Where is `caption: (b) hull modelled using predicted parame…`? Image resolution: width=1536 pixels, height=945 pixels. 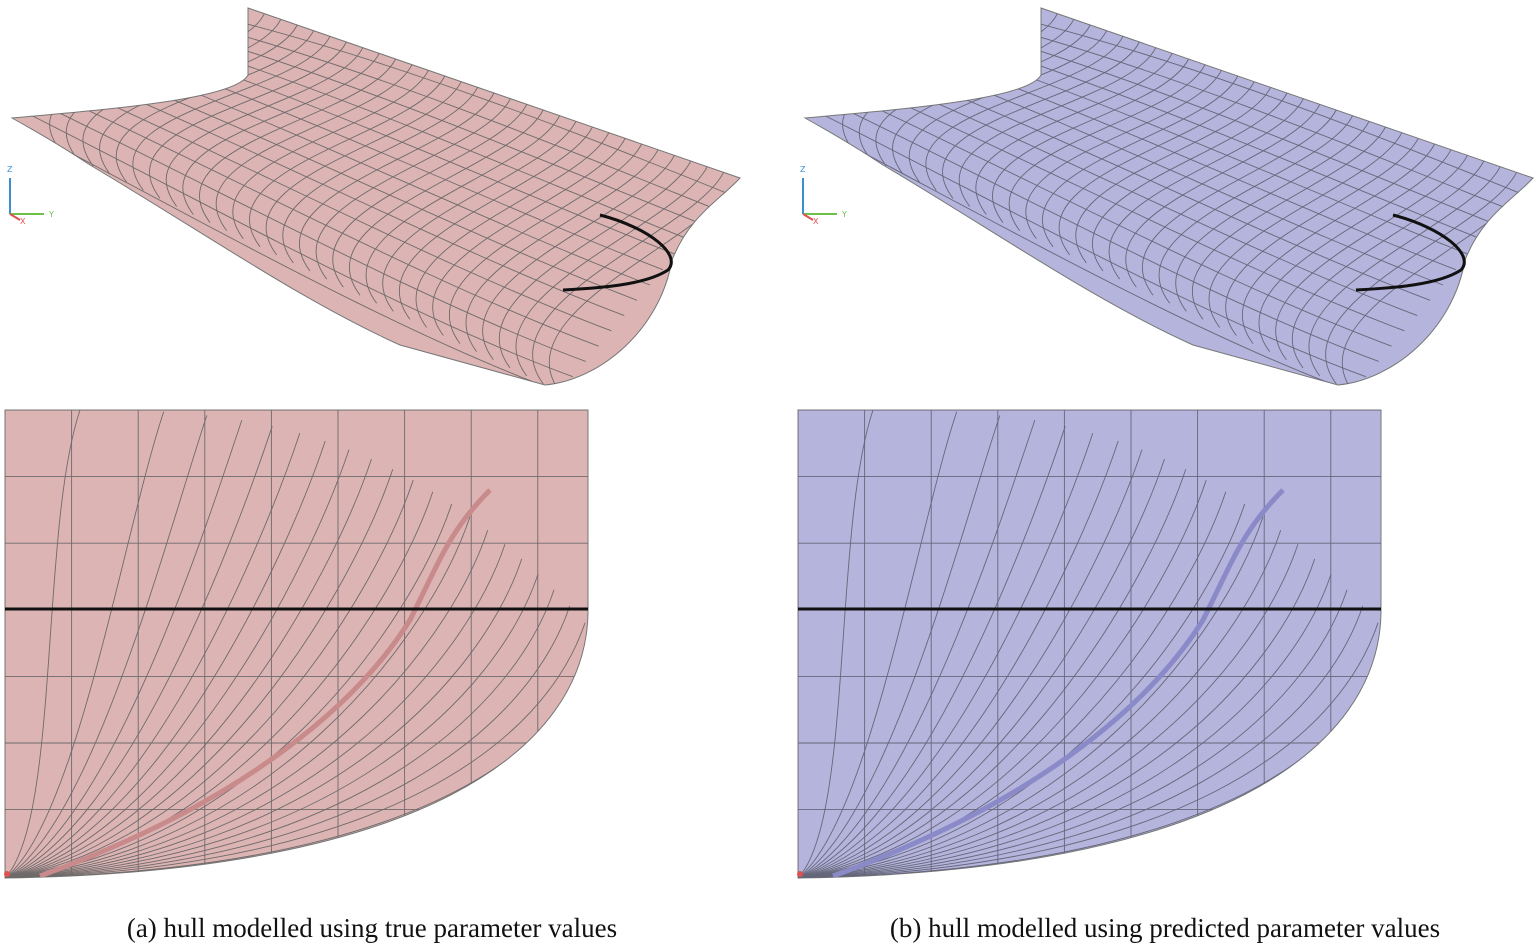 caption: (b) hull modelled using predicted parame… is located at coordinates (1165, 928).